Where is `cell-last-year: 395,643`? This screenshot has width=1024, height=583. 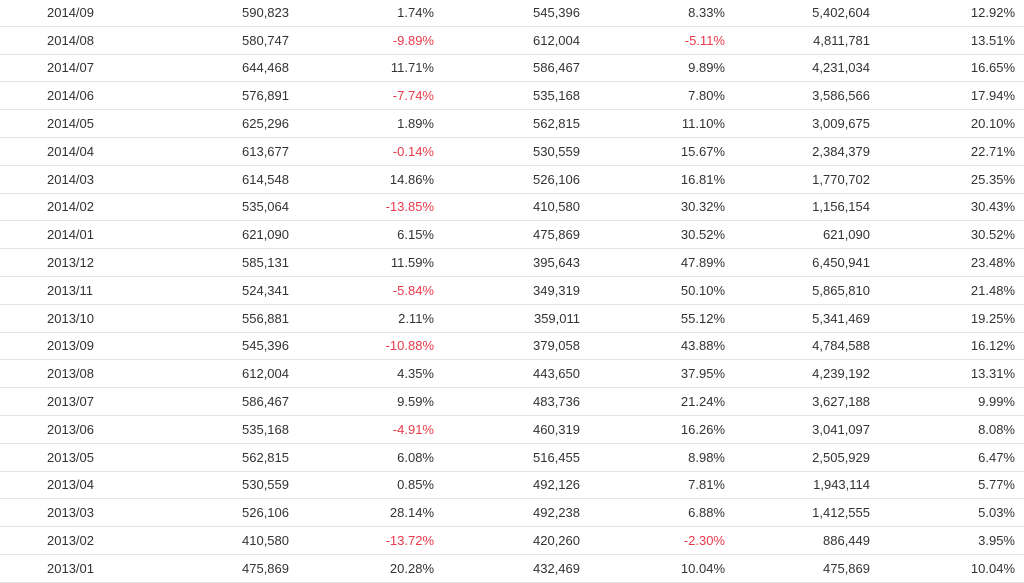 cell-last-year: 395,643 is located at coordinates (556, 263).